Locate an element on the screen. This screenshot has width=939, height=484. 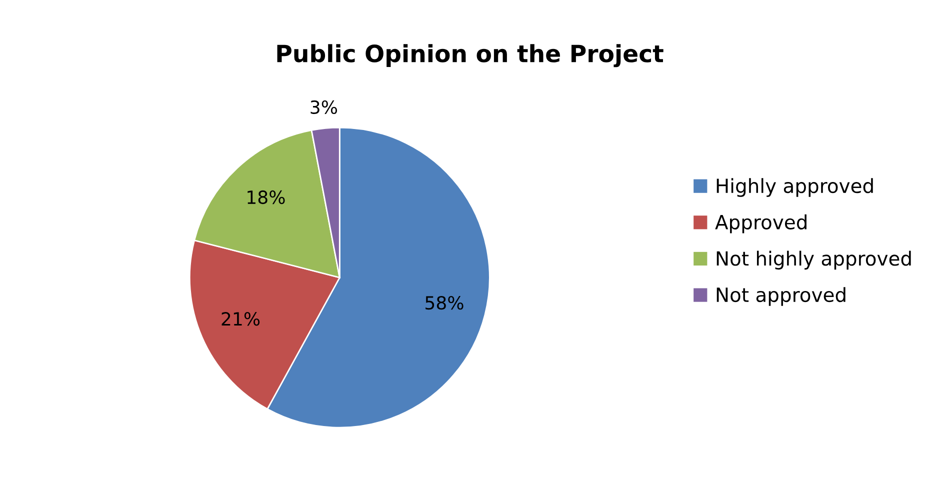
legend-label: Not highly approved is located at coordinates (813, 260).